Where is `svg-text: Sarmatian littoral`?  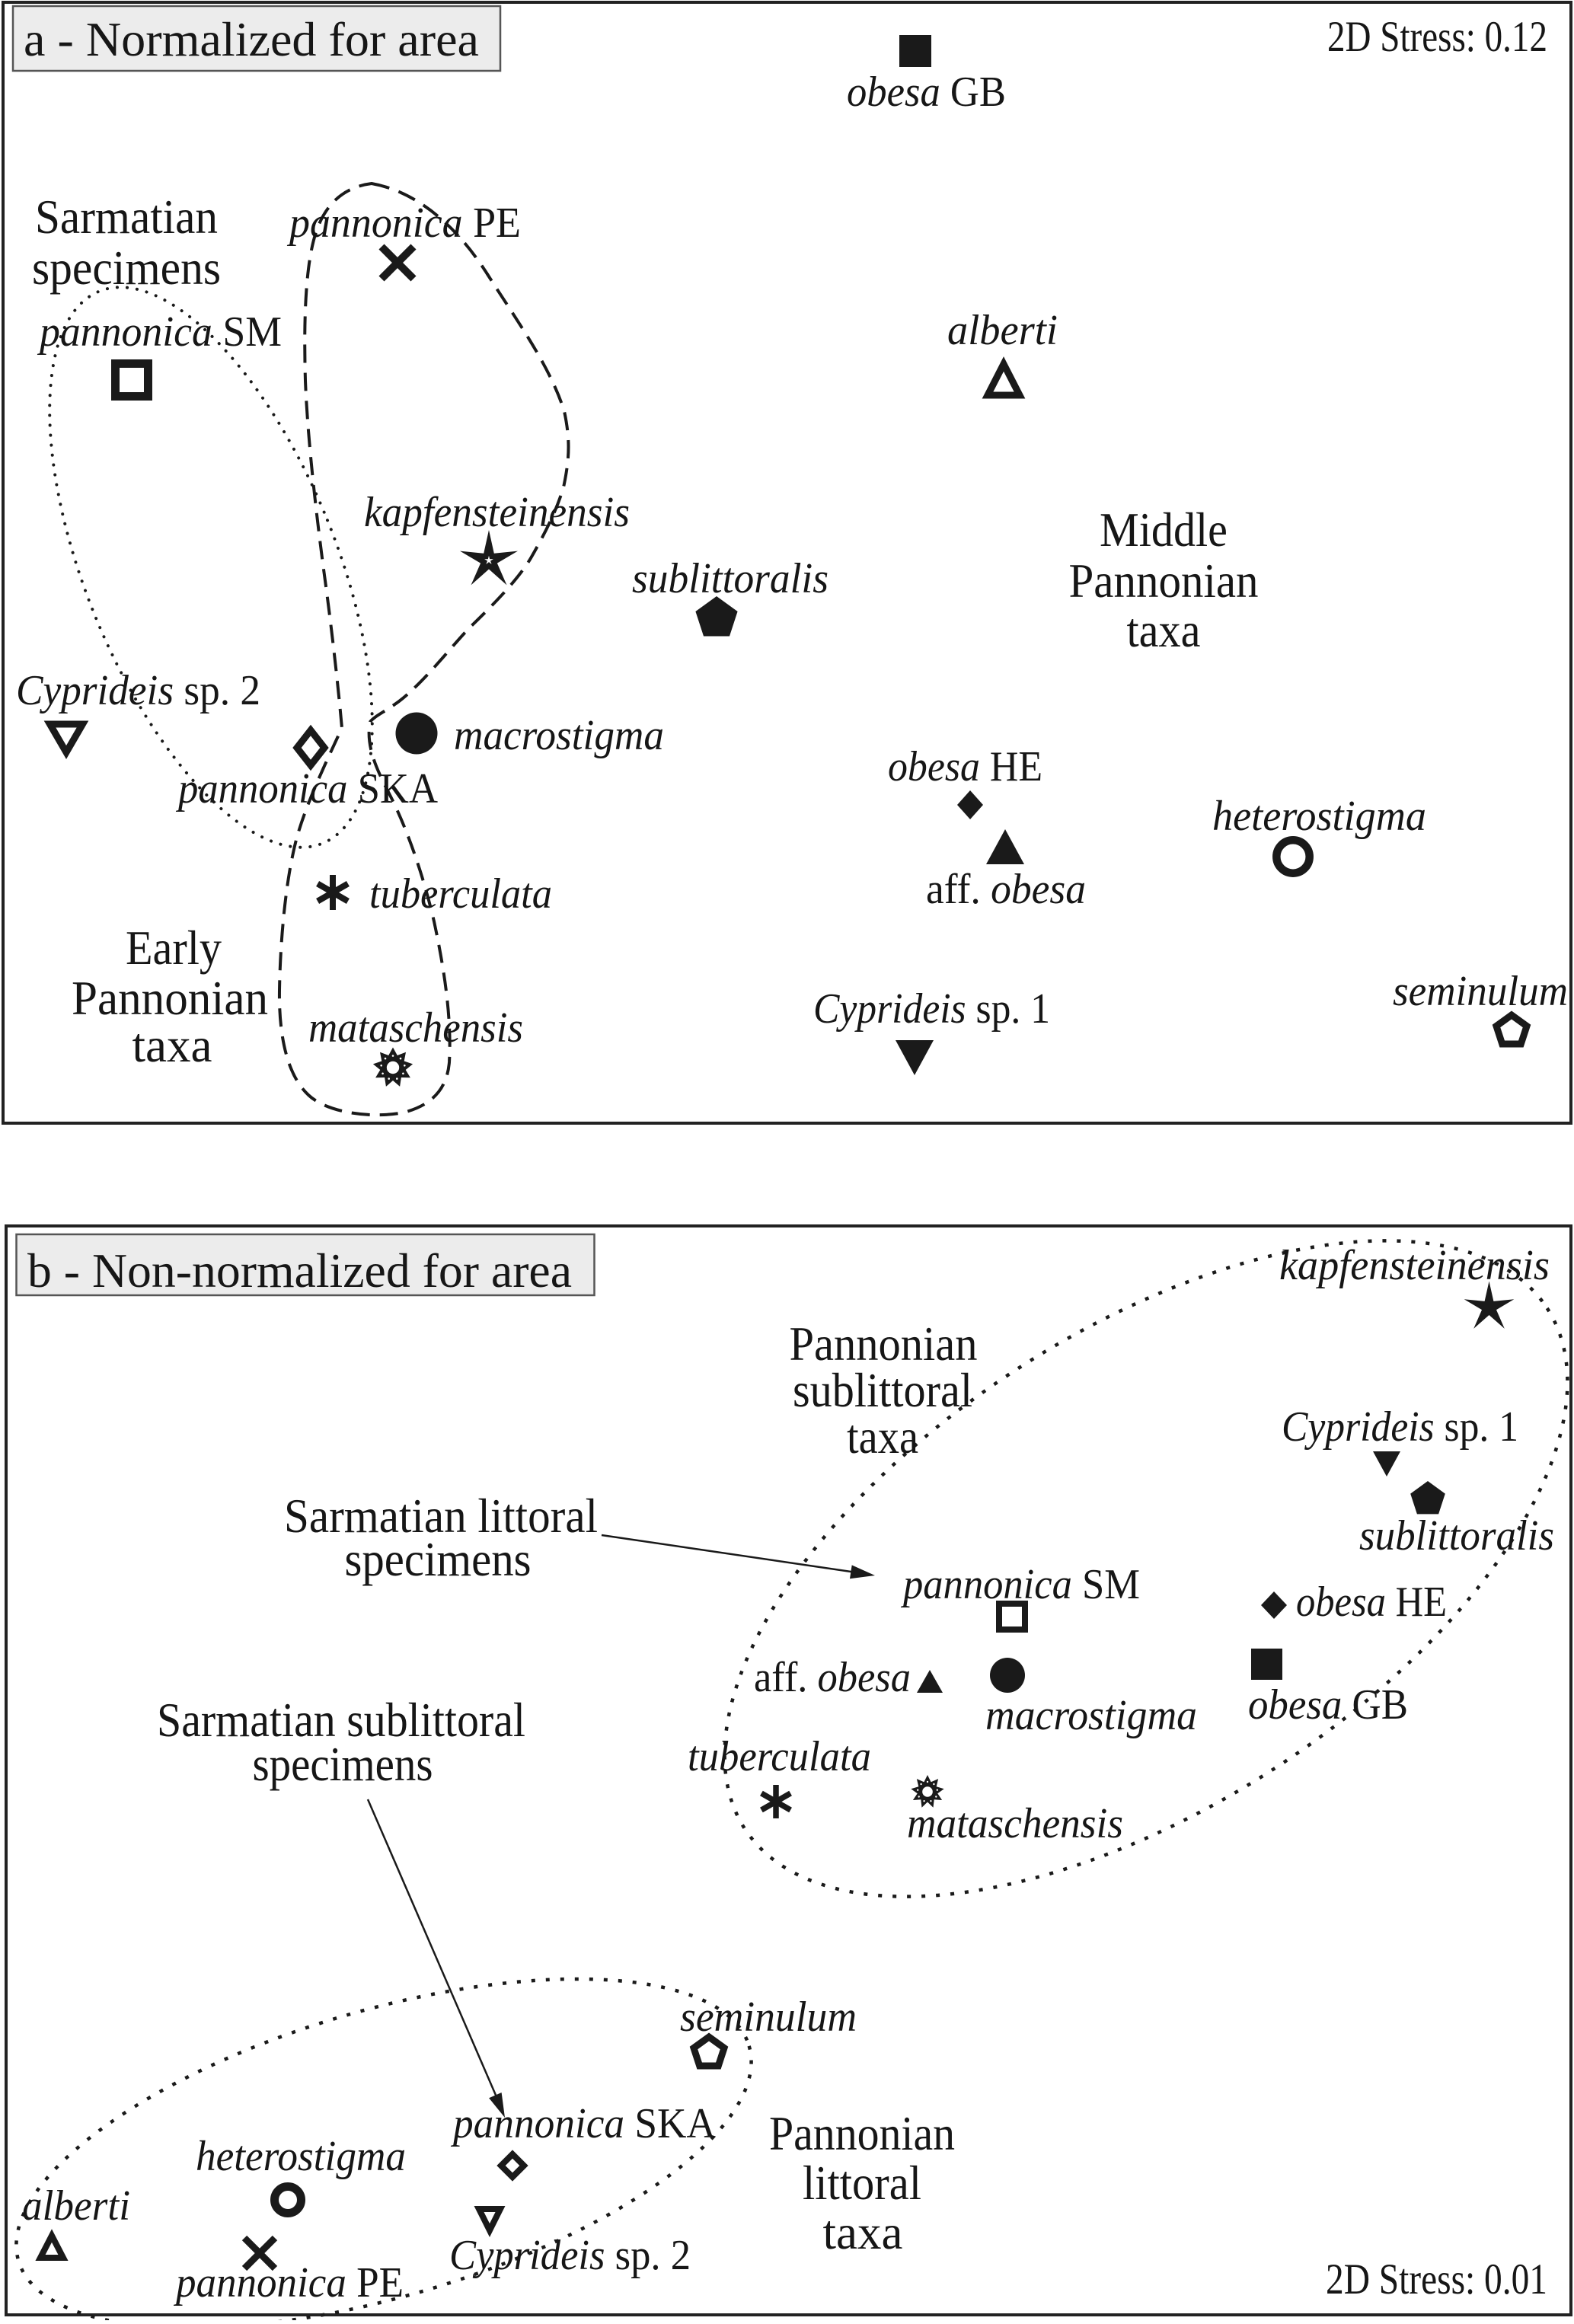
svg-text: Sarmatian littoral is located at coordinates (441, 1516).